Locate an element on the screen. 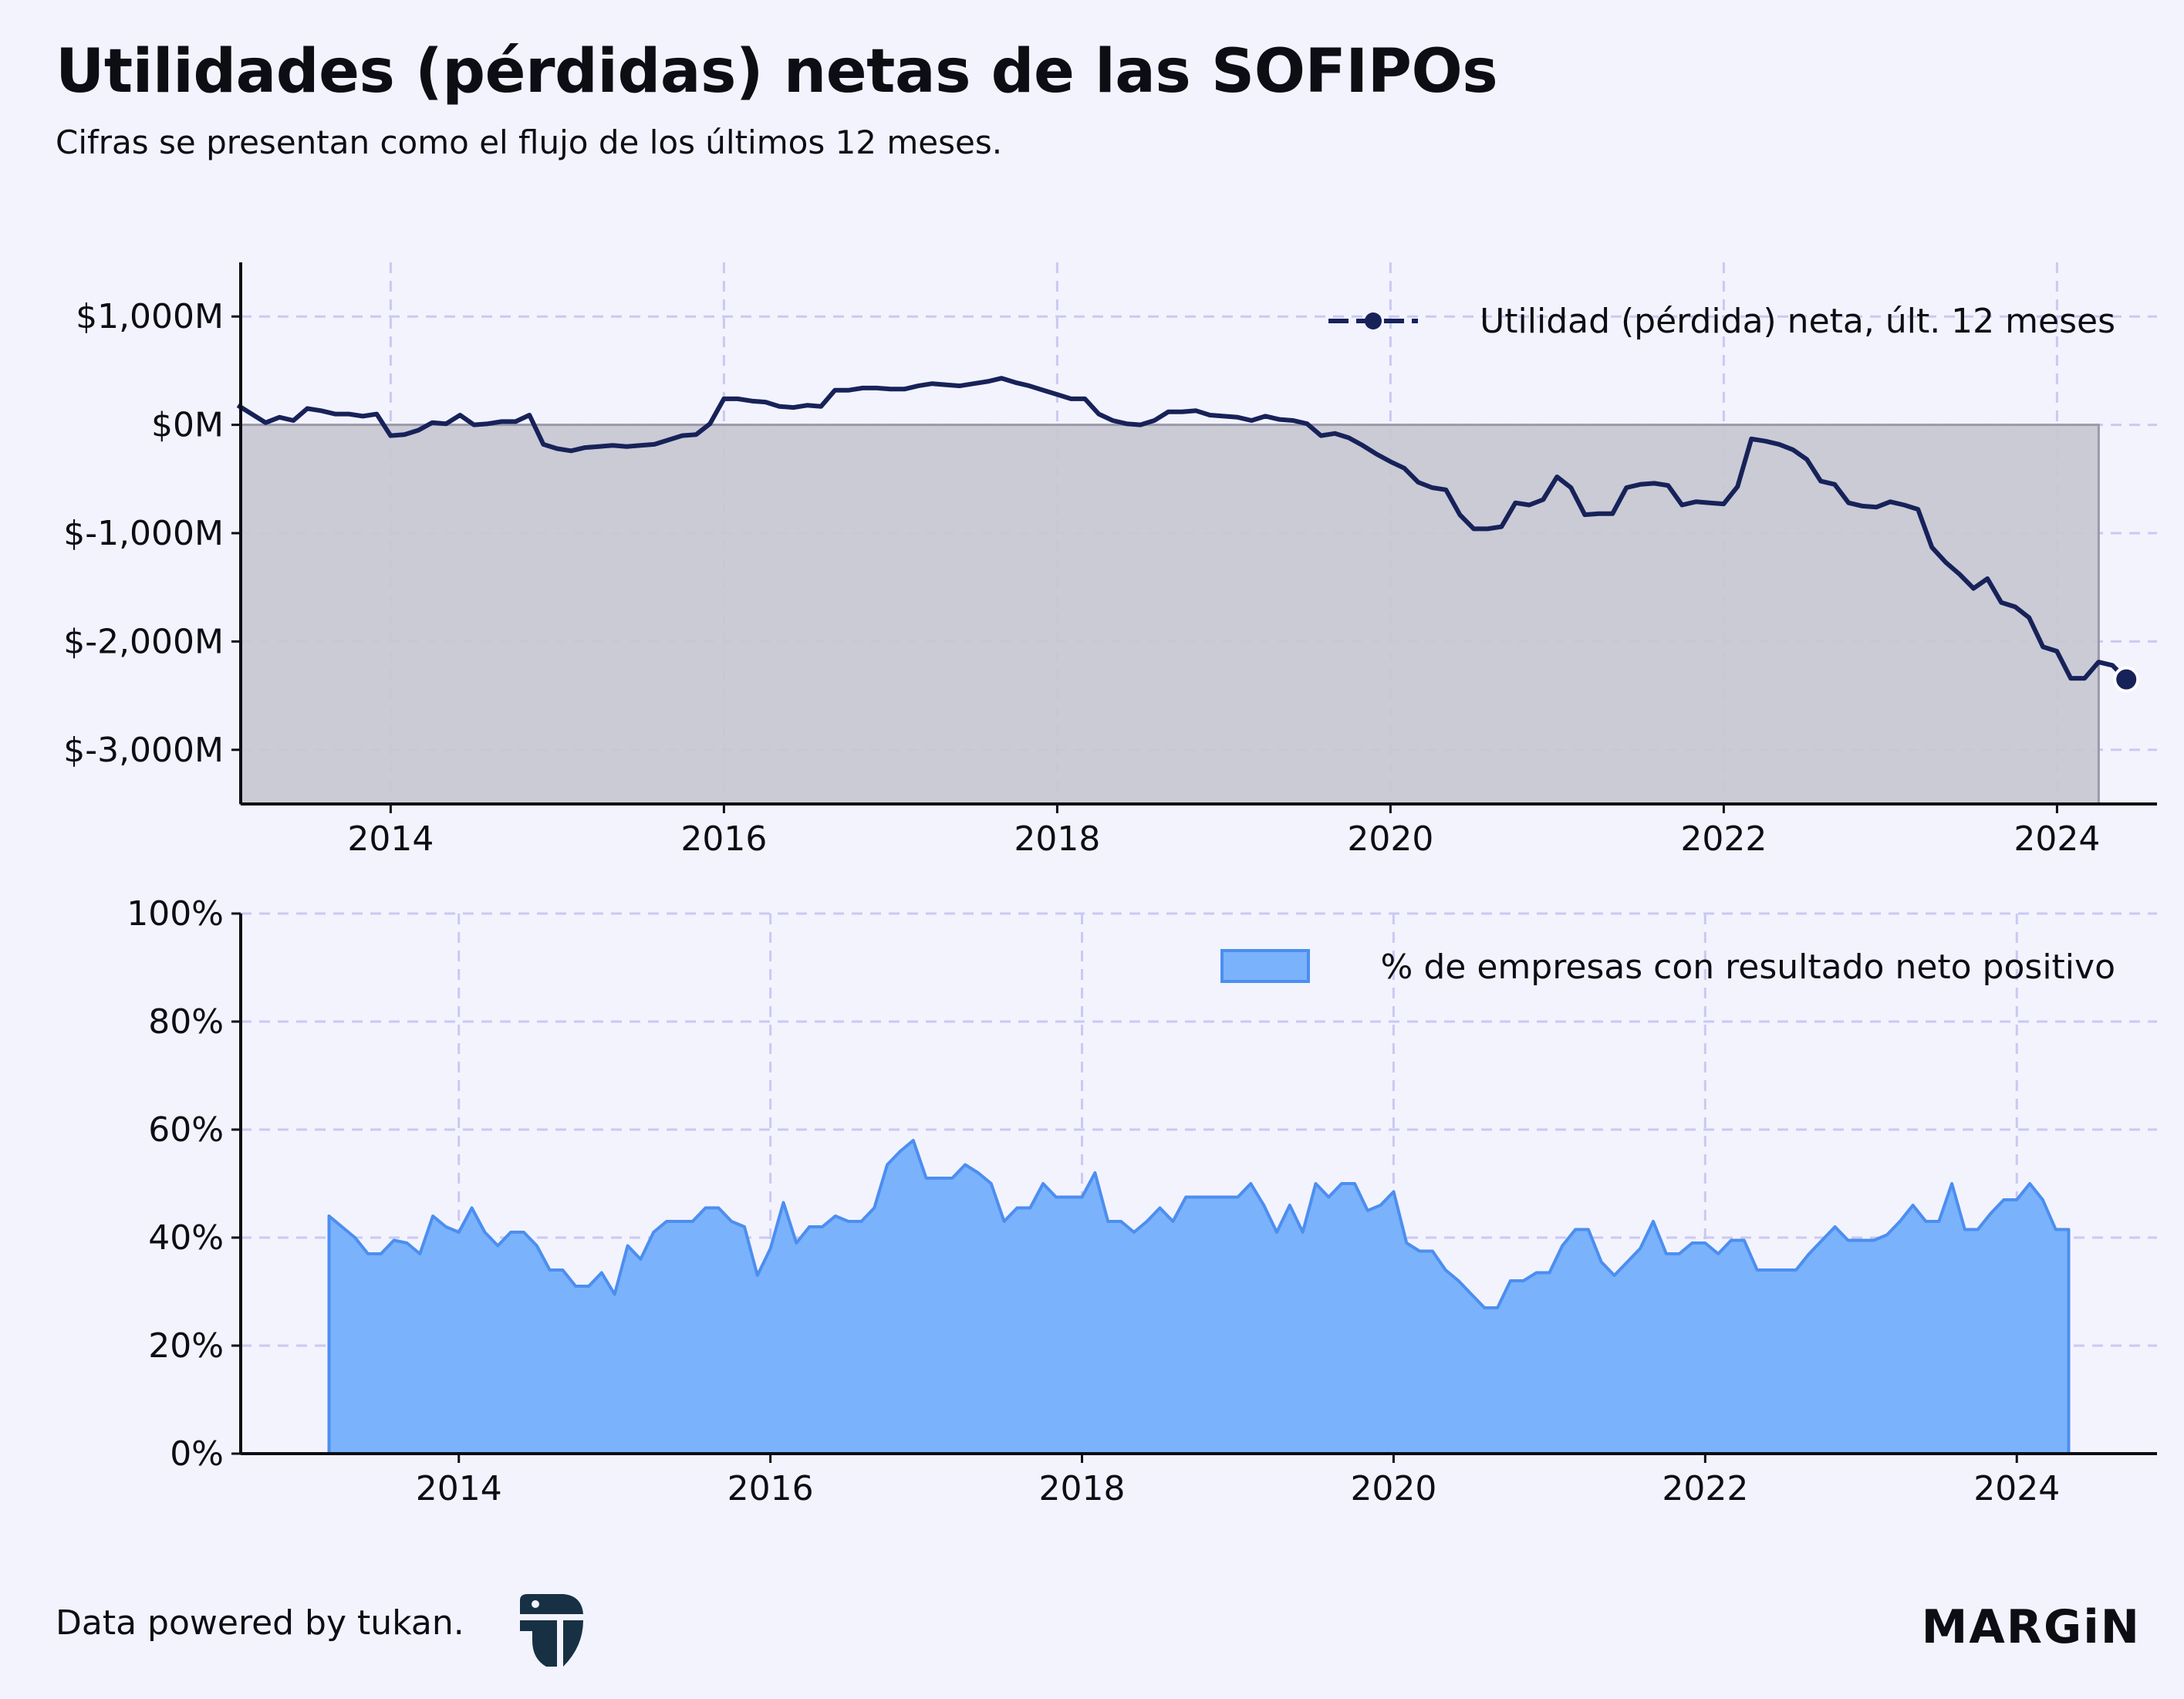  positive-share-area is located at coordinates (1199, 1297).